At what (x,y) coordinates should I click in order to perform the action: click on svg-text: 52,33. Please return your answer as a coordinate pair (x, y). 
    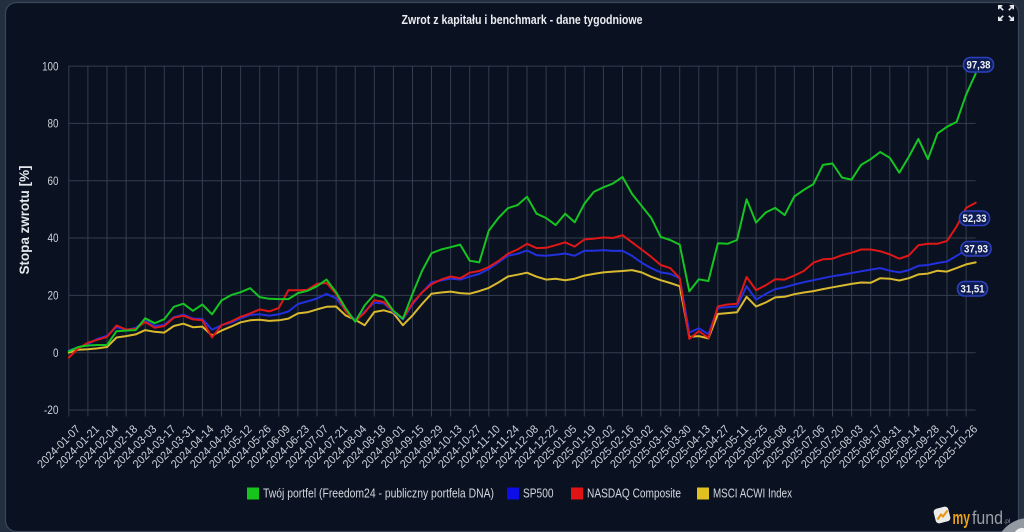
    Looking at the image, I should click on (975, 219).